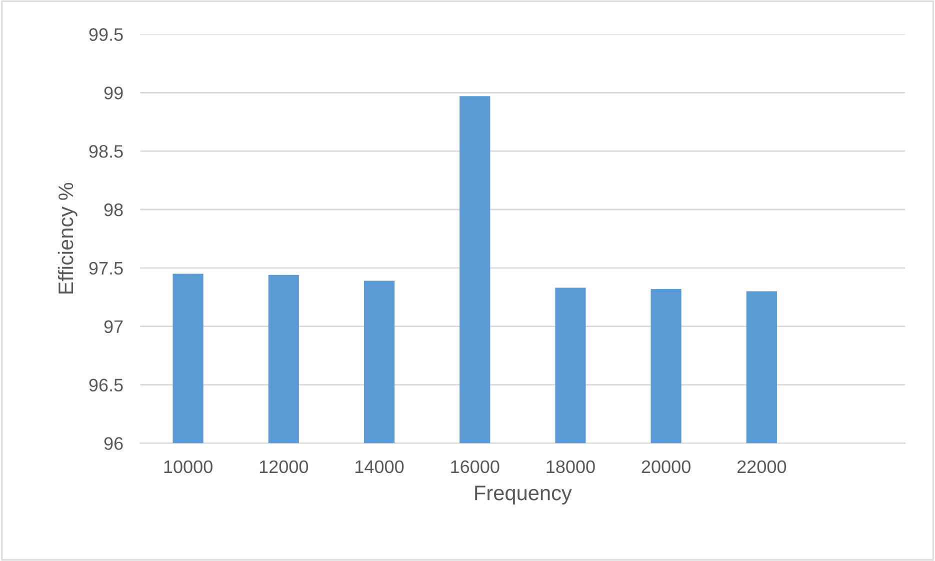  I want to click on y-tick-label: 96.5, so click(106, 385).